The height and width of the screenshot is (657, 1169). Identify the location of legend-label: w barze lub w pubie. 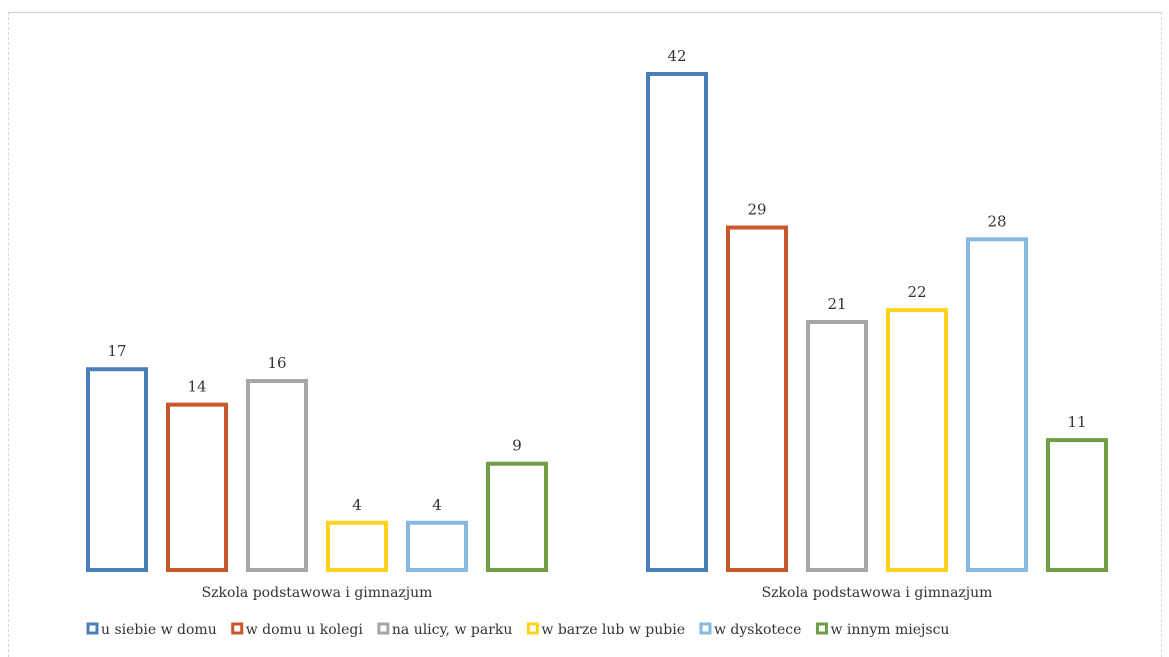
(613, 630).